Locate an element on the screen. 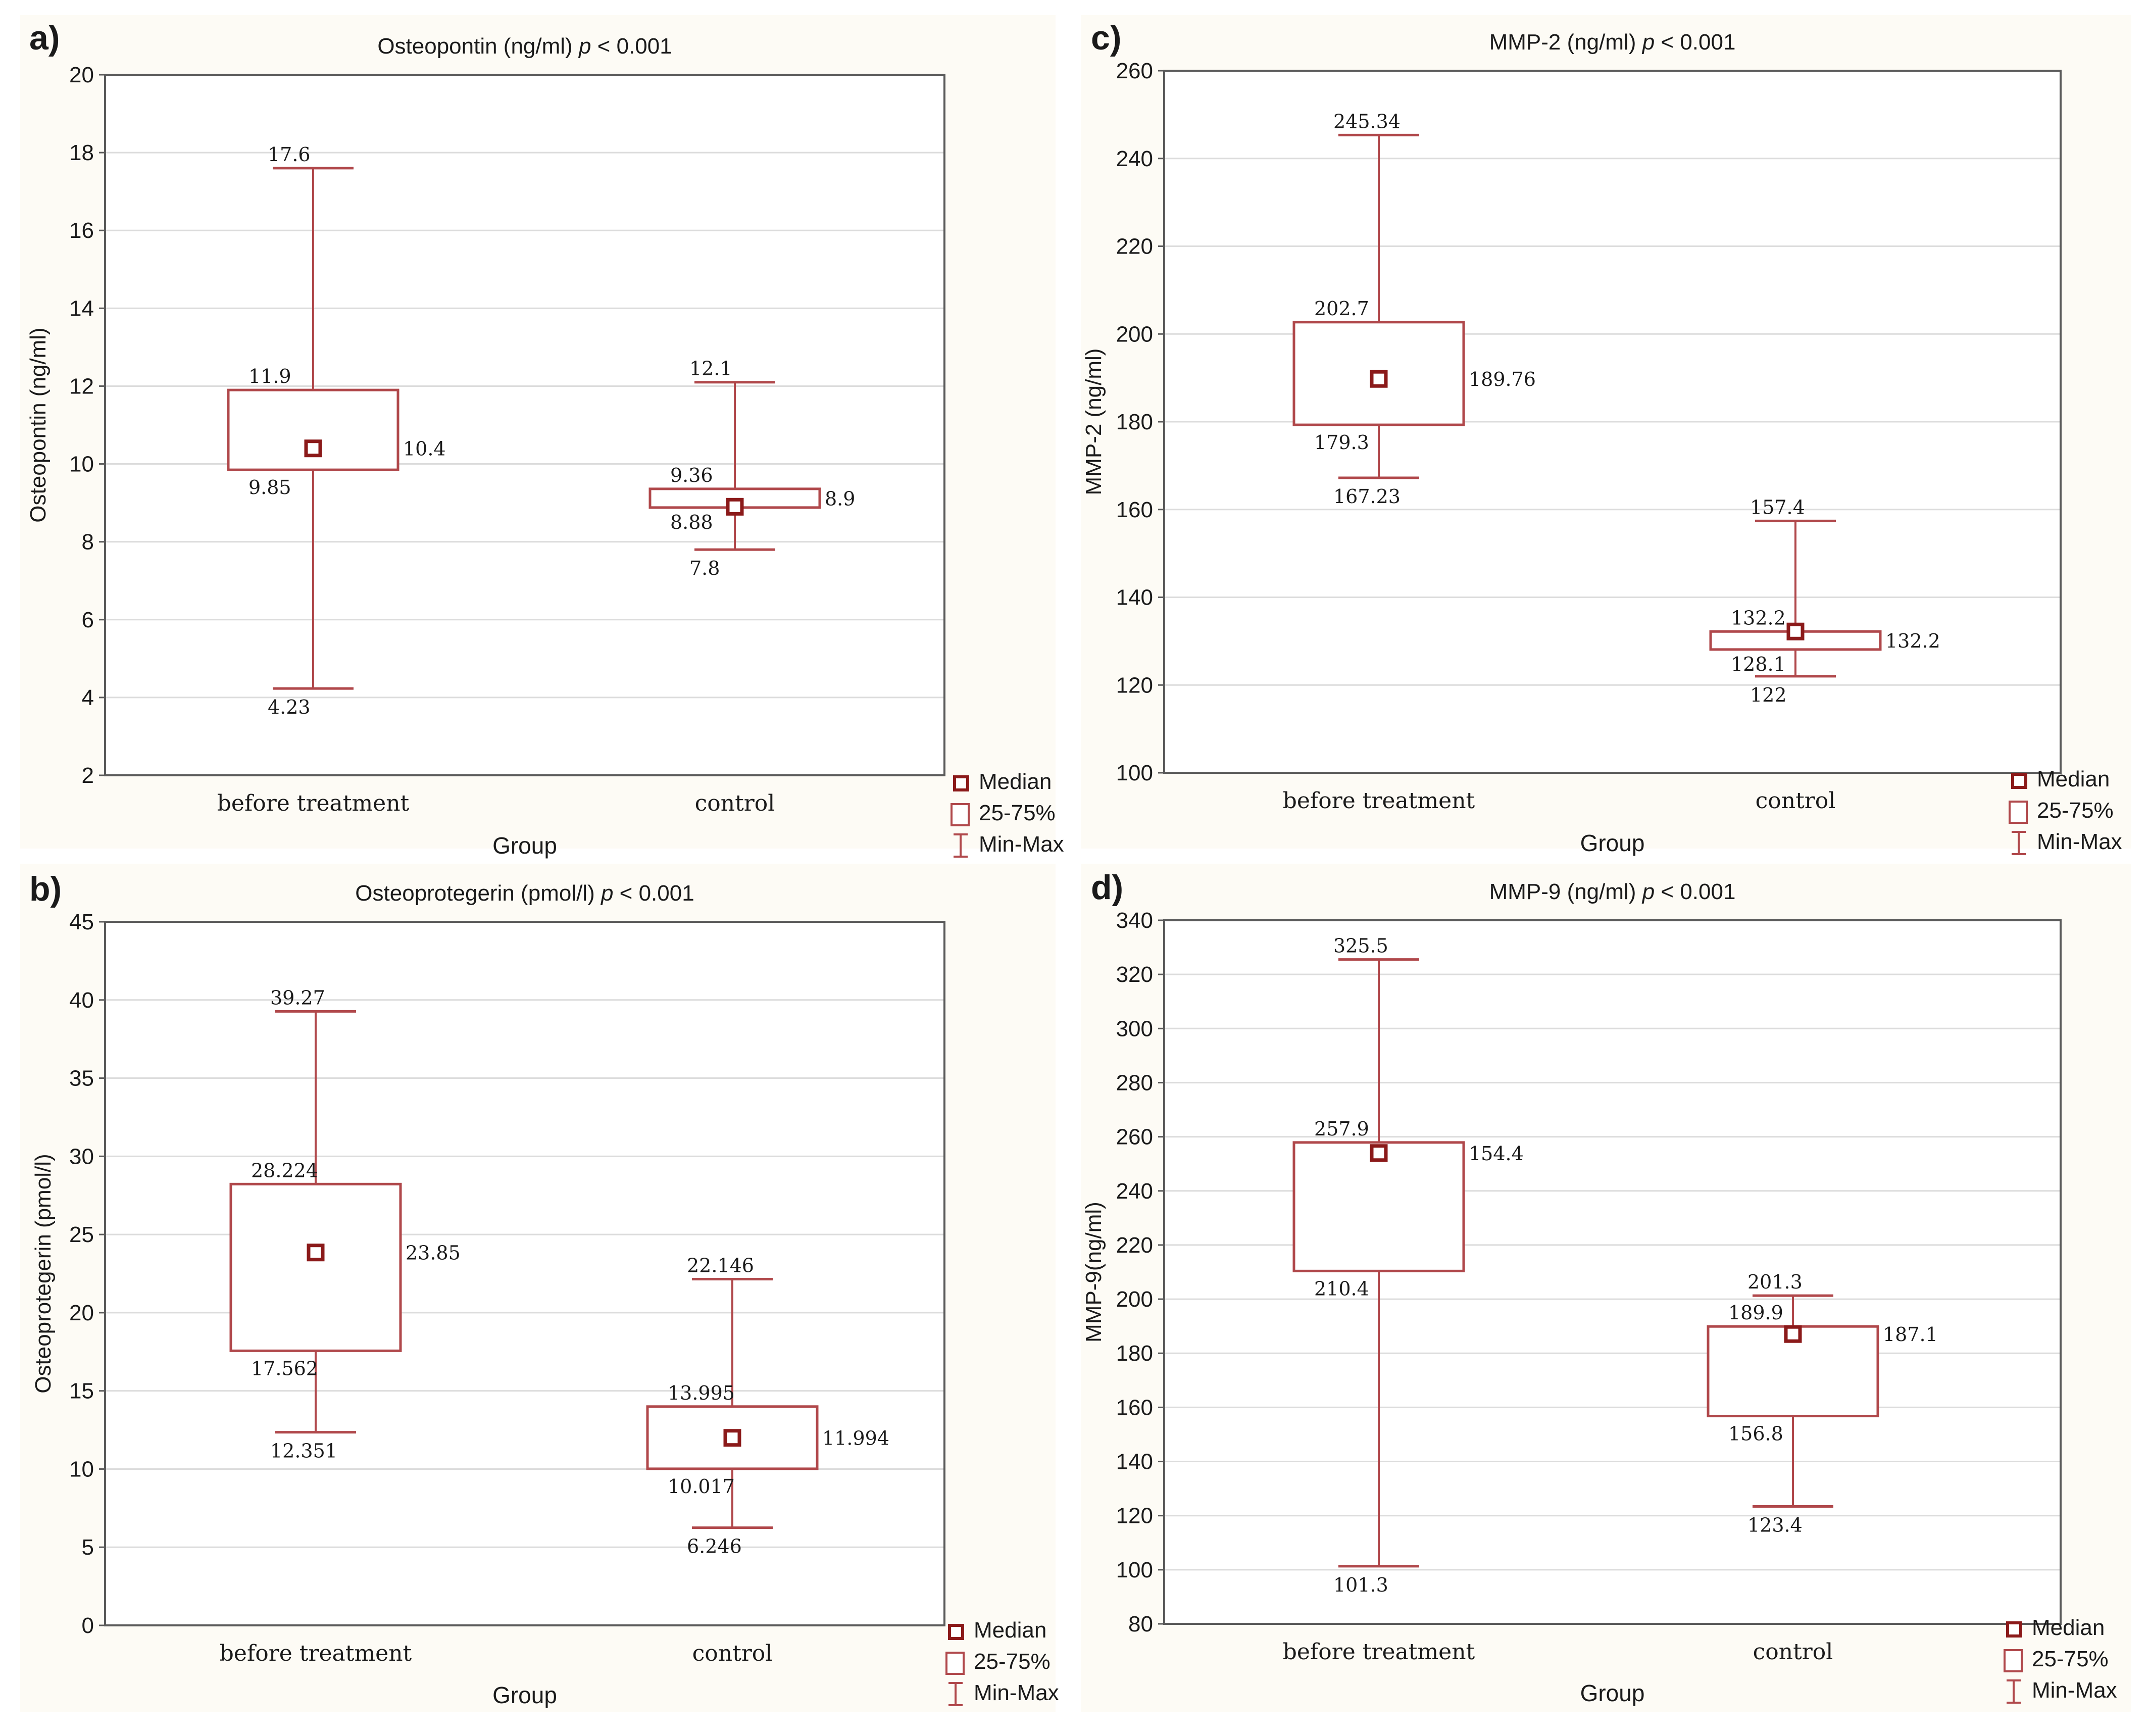 This screenshot has height=1736, width=2149. q3-value-label: 189.9 is located at coordinates (1755, 1313).